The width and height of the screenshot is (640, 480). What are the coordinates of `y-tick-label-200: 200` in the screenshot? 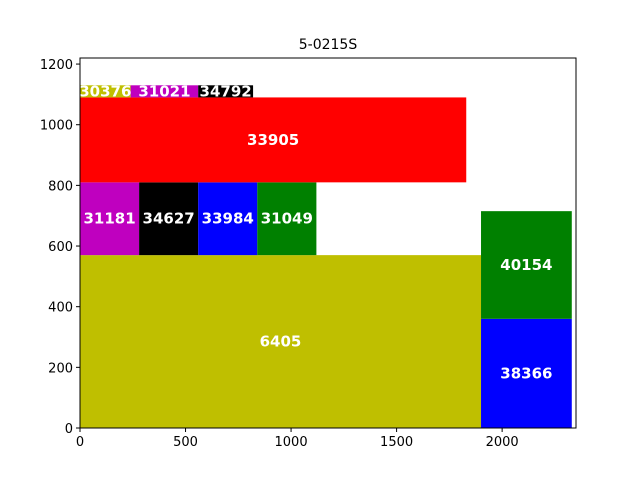 It's located at (60, 368).